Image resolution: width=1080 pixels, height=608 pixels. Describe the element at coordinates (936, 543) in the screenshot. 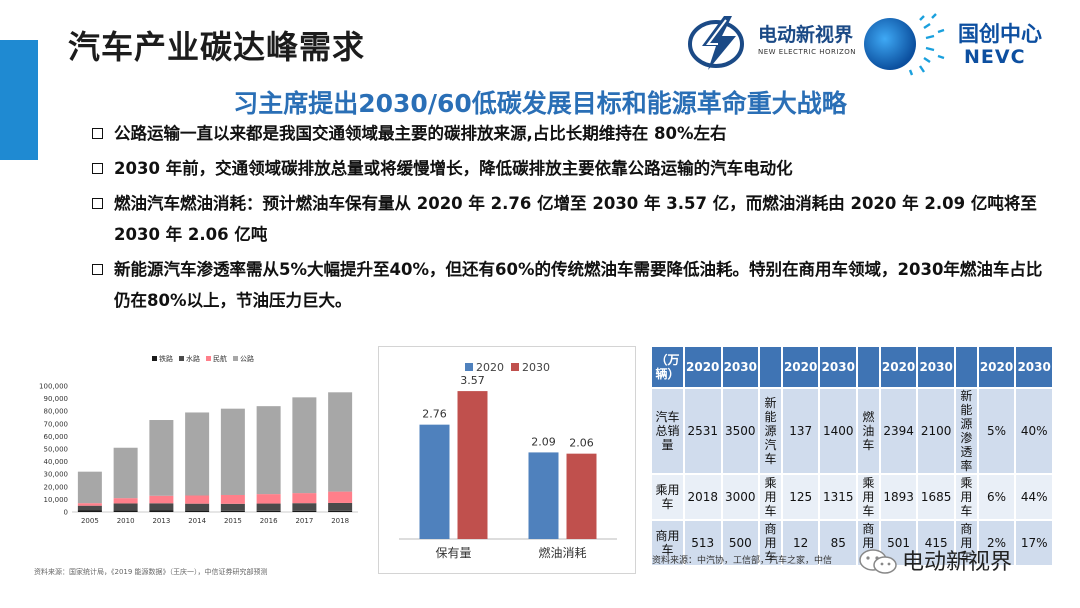

I see `table-cell: 415` at that location.